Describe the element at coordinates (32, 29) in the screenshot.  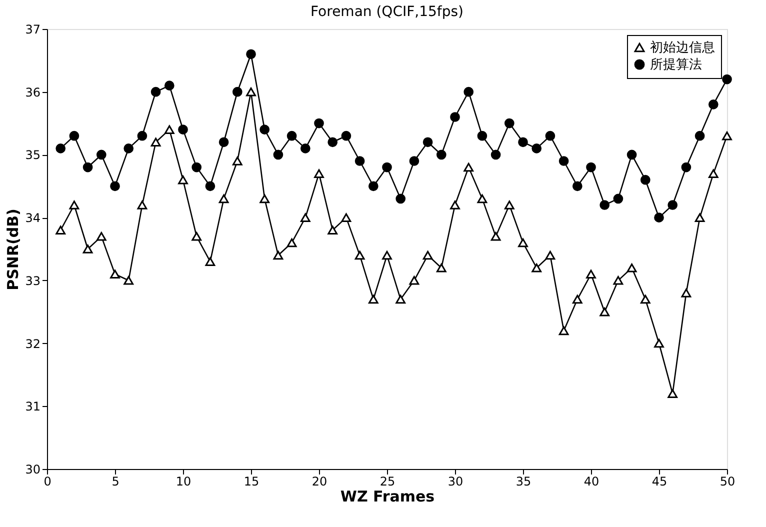
I see `y-tick-label: 37` at that location.